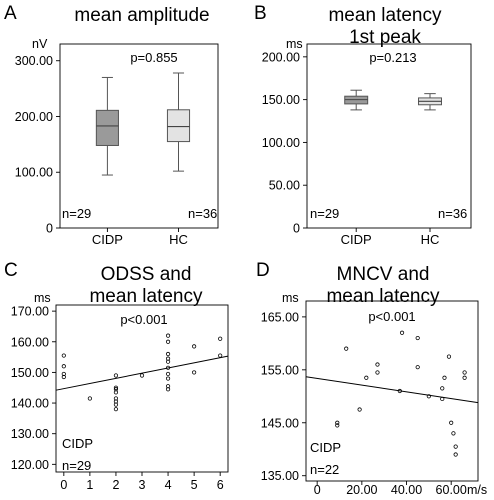 The image size is (494, 500). Describe the element at coordinates (141, 15) in the screenshot. I see `chart-title-line: mean amplitude` at that location.